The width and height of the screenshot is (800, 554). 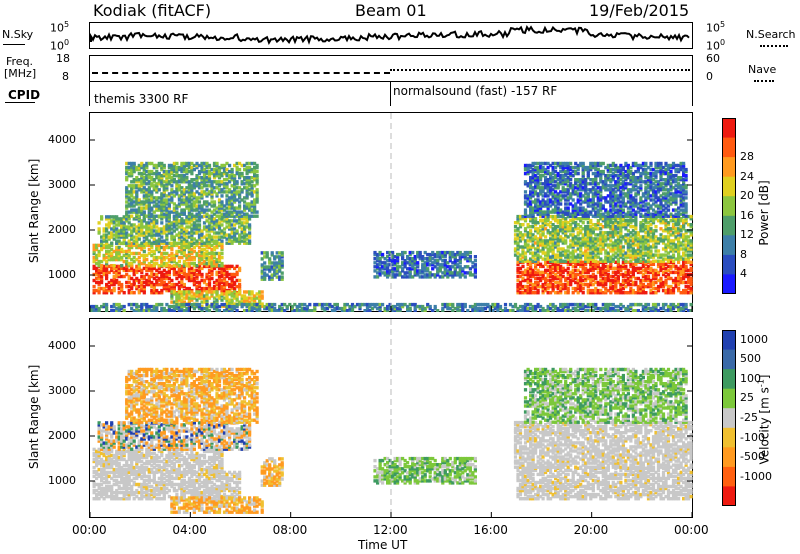 I want to click on noise-panel, so click(x=391, y=35).